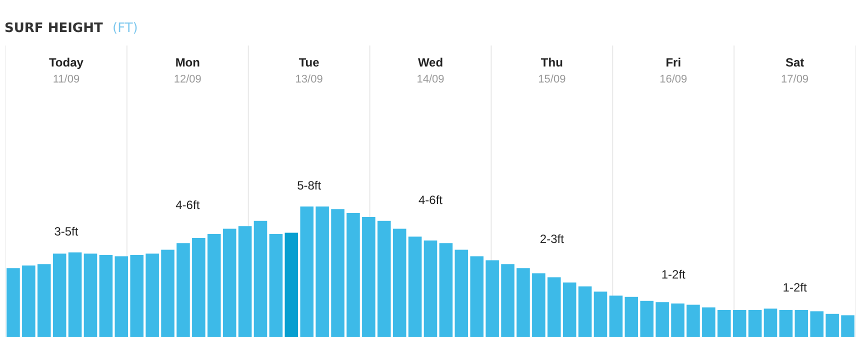  Describe the element at coordinates (53, 28) in the screenshot. I see `chart-title: SURF HEIGHT` at that location.